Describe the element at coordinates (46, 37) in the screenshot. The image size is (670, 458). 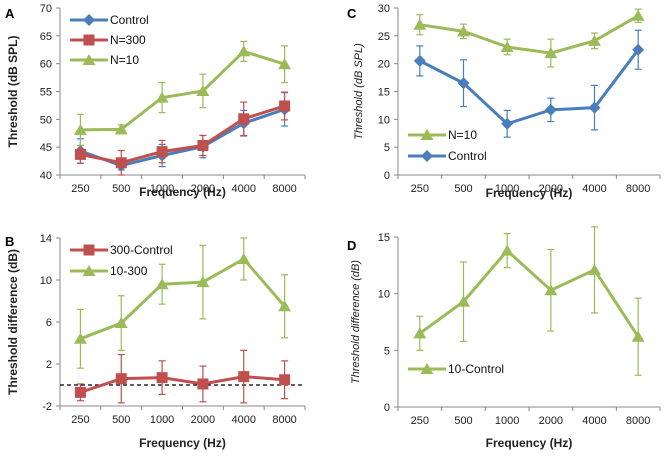
I see `y-tick-label: 65` at that location.